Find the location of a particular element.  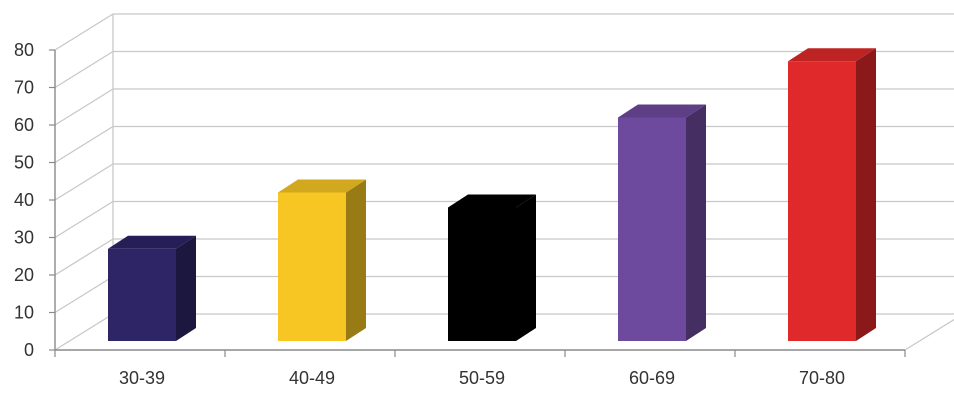

x-tick-label: 70-80 is located at coordinates (822, 378).